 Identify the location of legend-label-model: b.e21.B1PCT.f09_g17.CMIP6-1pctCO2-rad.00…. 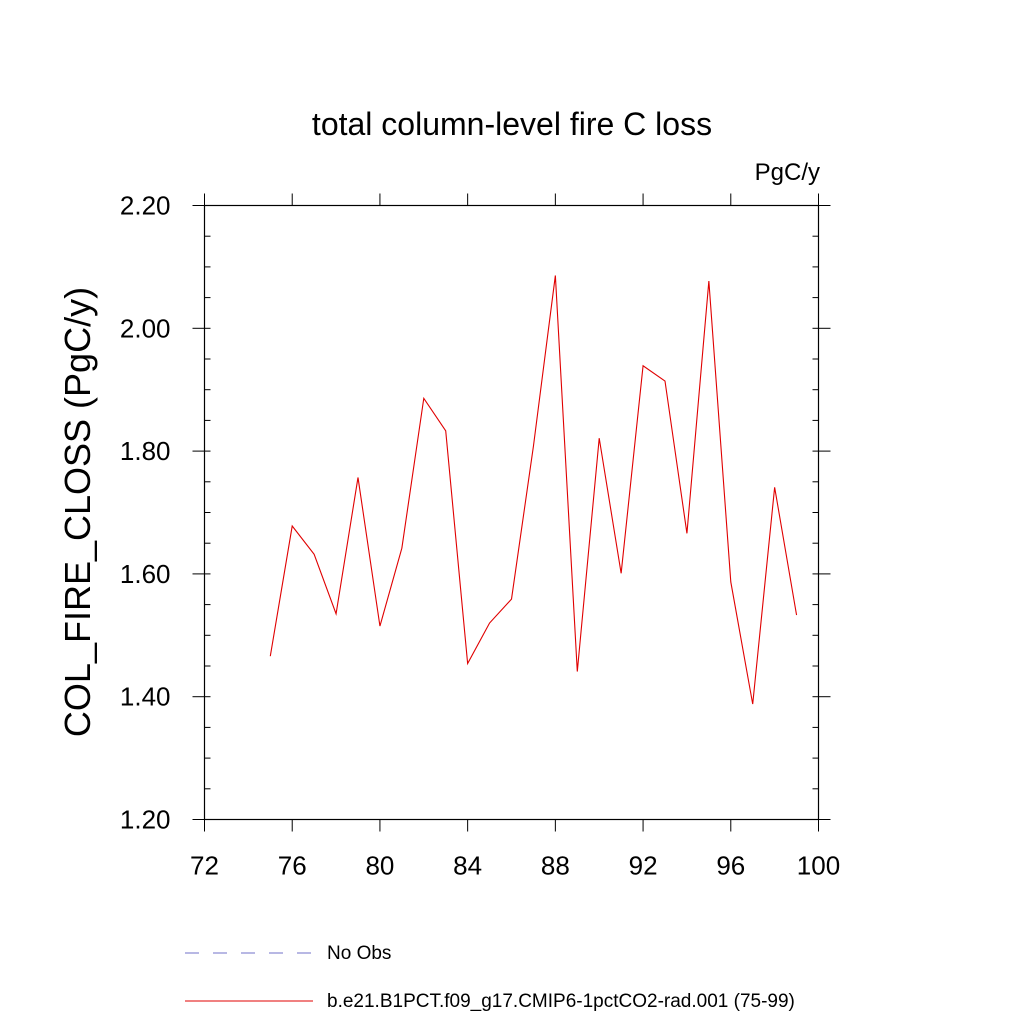
(561, 1001).